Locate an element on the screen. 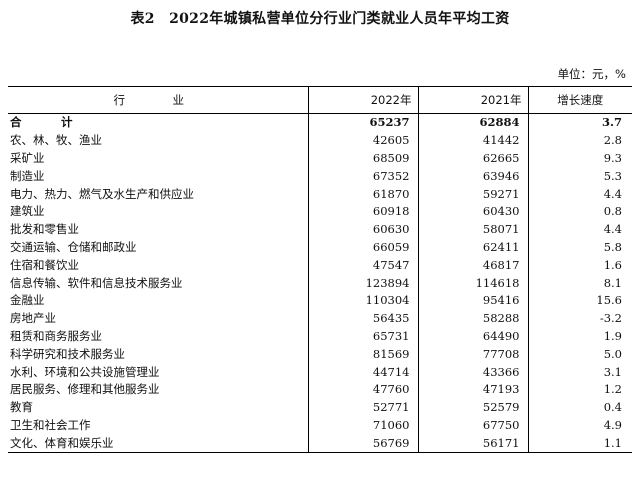 The width and height of the screenshot is (640, 486). industry-name: 居民服务、修理和其他服务业 is located at coordinates (85, 389).